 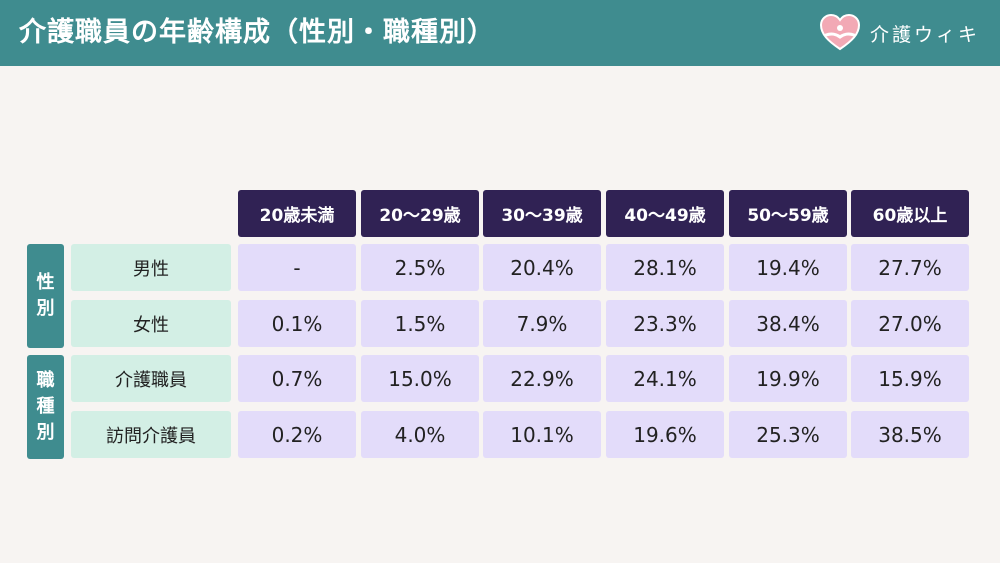 I want to click on column-header-20s: 20〜29歳, so click(x=420, y=213).